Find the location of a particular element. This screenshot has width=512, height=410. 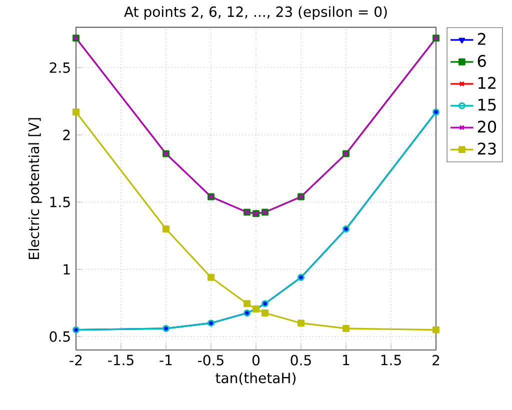

x-tick-label: -0.5 is located at coordinates (211, 360).